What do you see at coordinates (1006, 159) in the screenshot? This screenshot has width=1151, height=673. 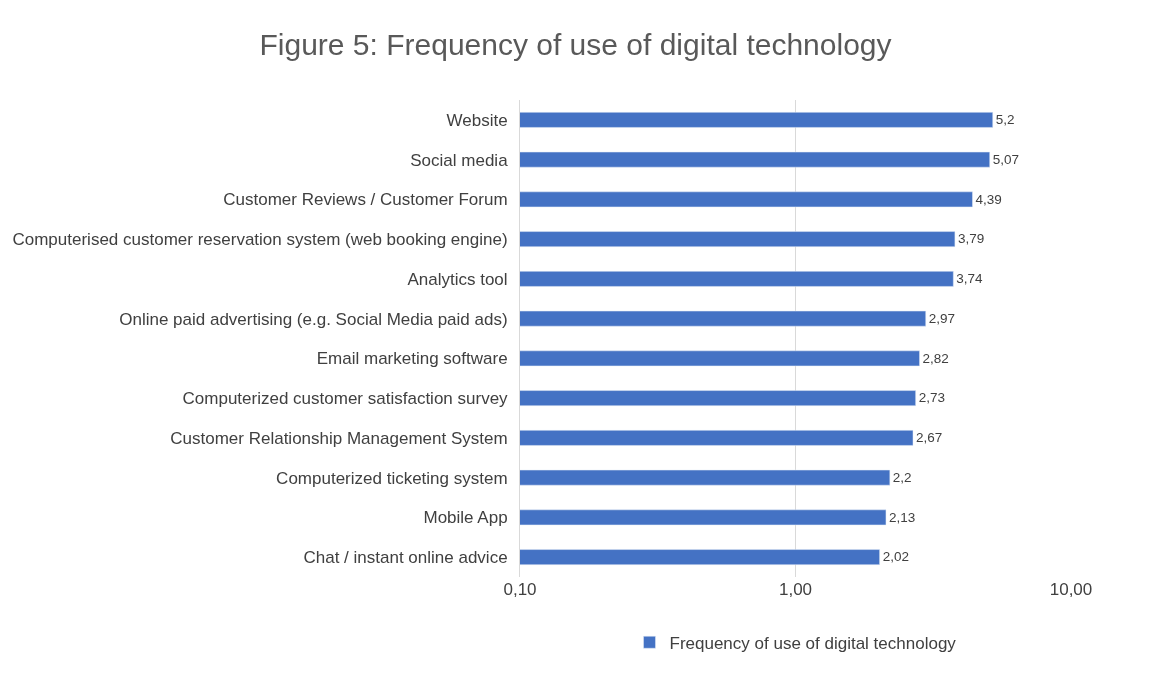 I see `data-label: 5,07` at bounding box center [1006, 159].